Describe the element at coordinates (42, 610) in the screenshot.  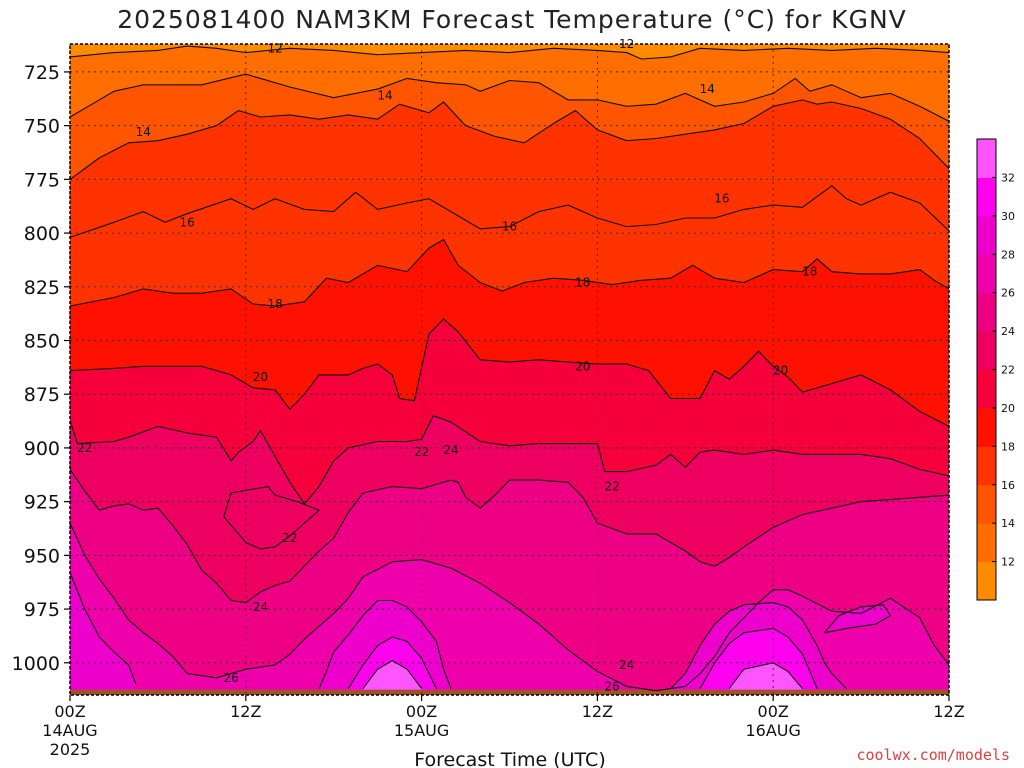
I see `ytick-label-975: 975` at that location.